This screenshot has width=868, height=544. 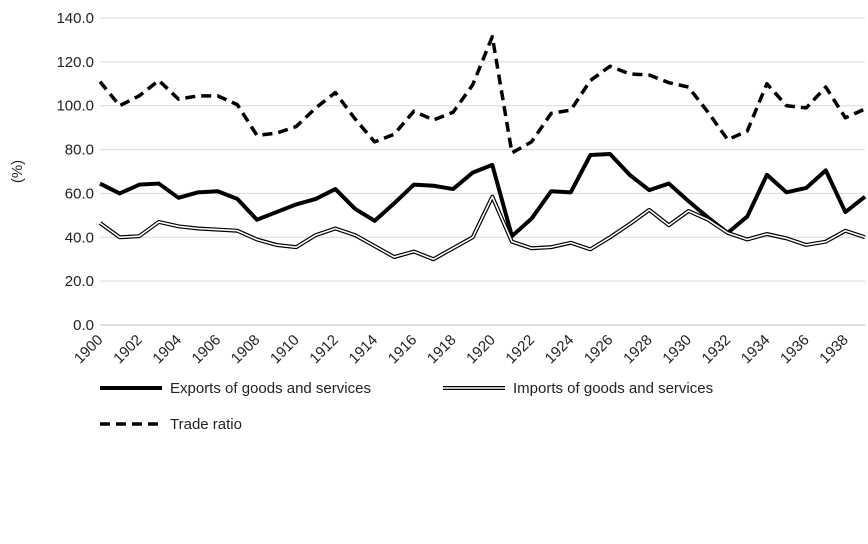 I want to click on y-tick-label: 100.0, so click(x=75, y=106).